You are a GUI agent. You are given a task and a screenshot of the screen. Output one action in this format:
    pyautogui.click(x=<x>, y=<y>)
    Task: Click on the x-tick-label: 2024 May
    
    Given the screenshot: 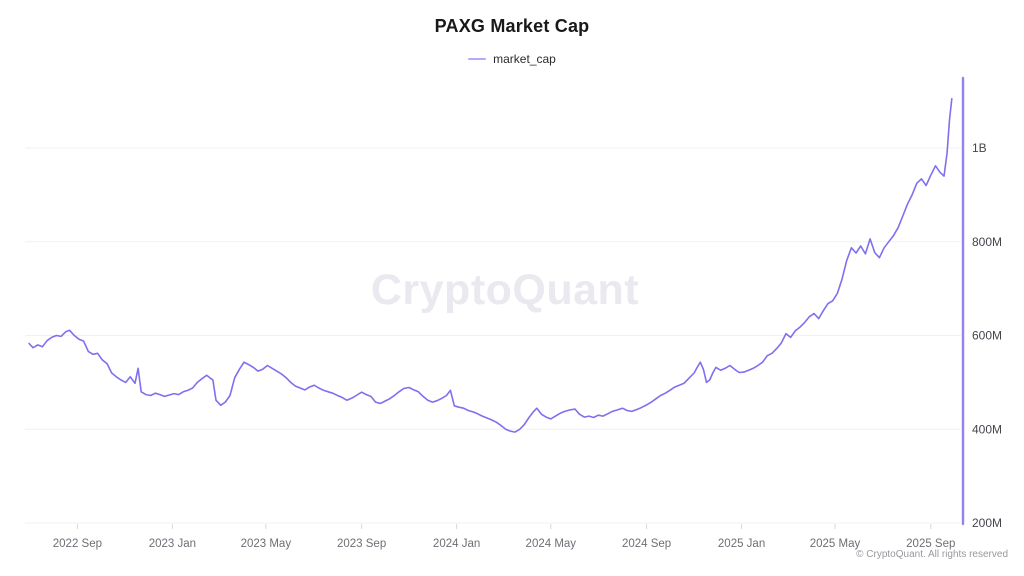 What is the action you would take?
    pyautogui.click(x=551, y=544)
    